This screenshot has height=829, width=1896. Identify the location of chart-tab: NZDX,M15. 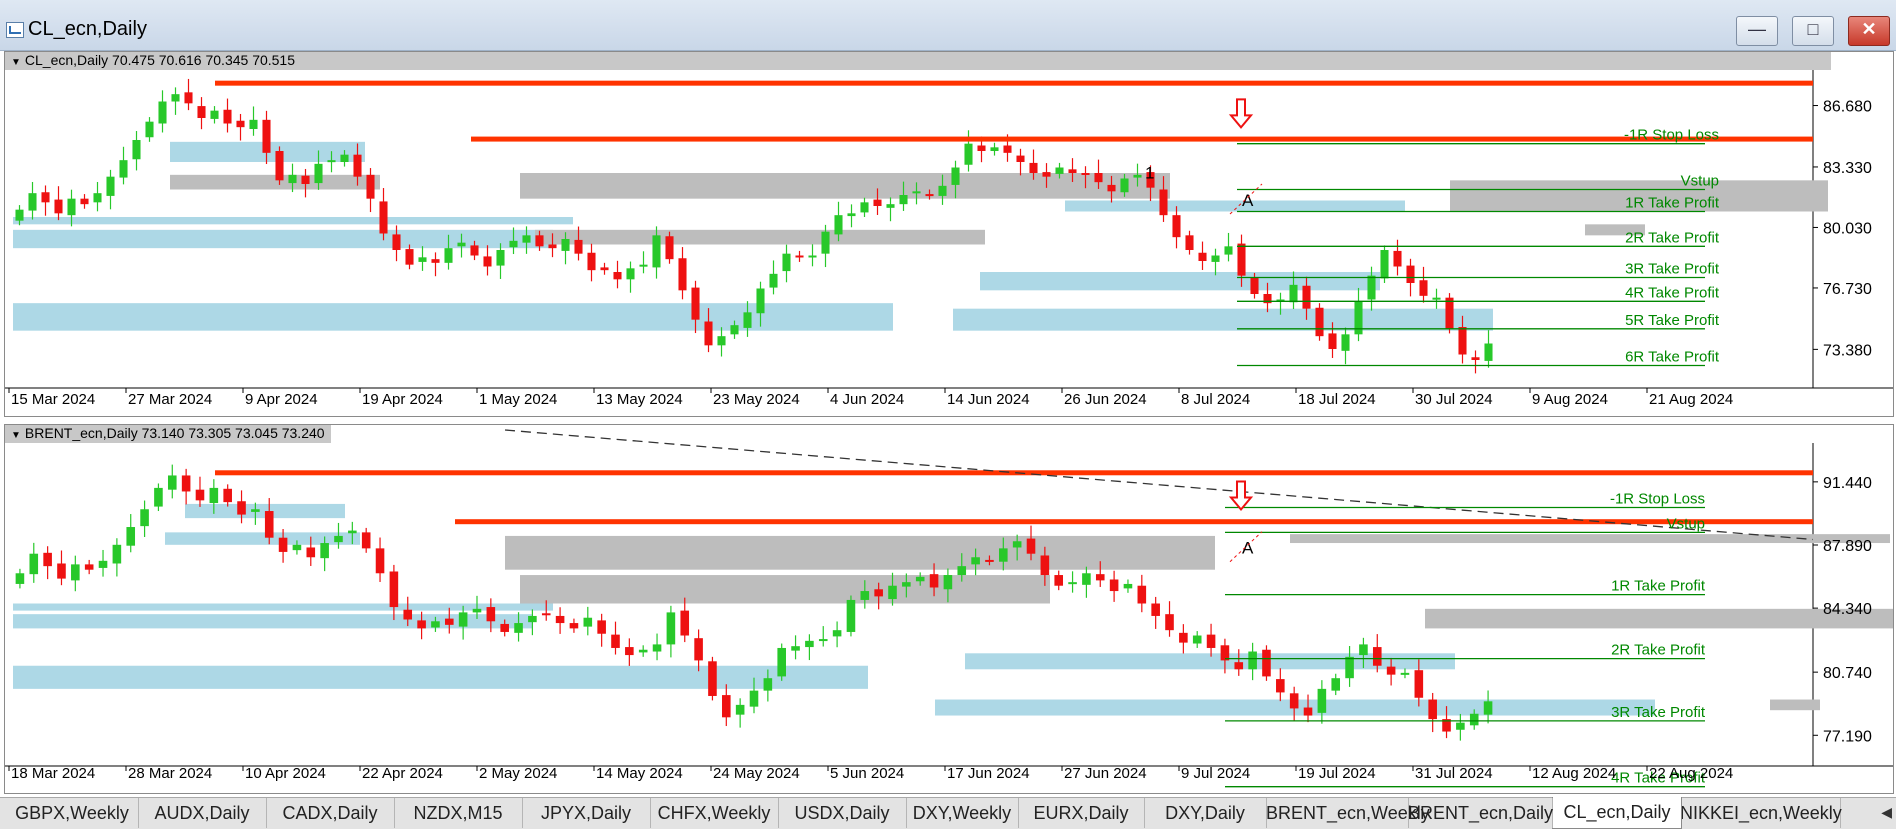
(458, 813).